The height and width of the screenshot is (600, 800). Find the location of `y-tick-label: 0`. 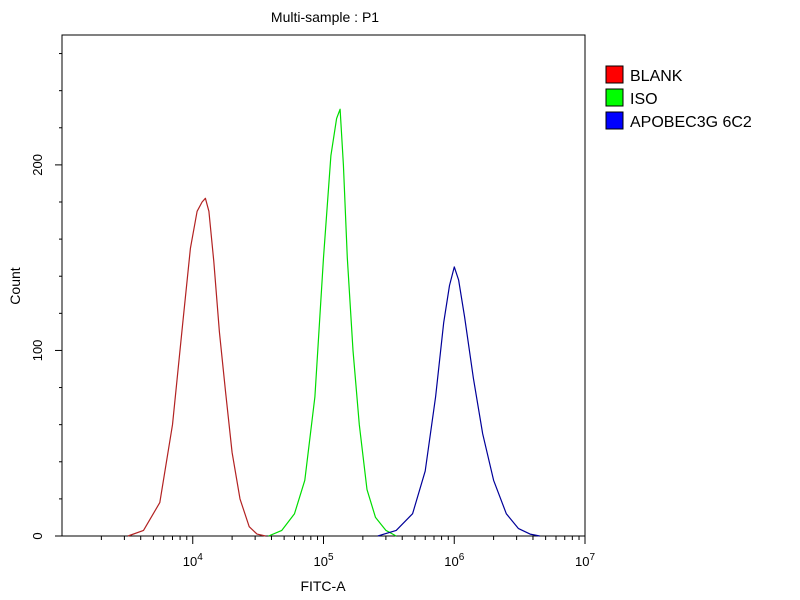

y-tick-label: 0 is located at coordinates (37, 535).